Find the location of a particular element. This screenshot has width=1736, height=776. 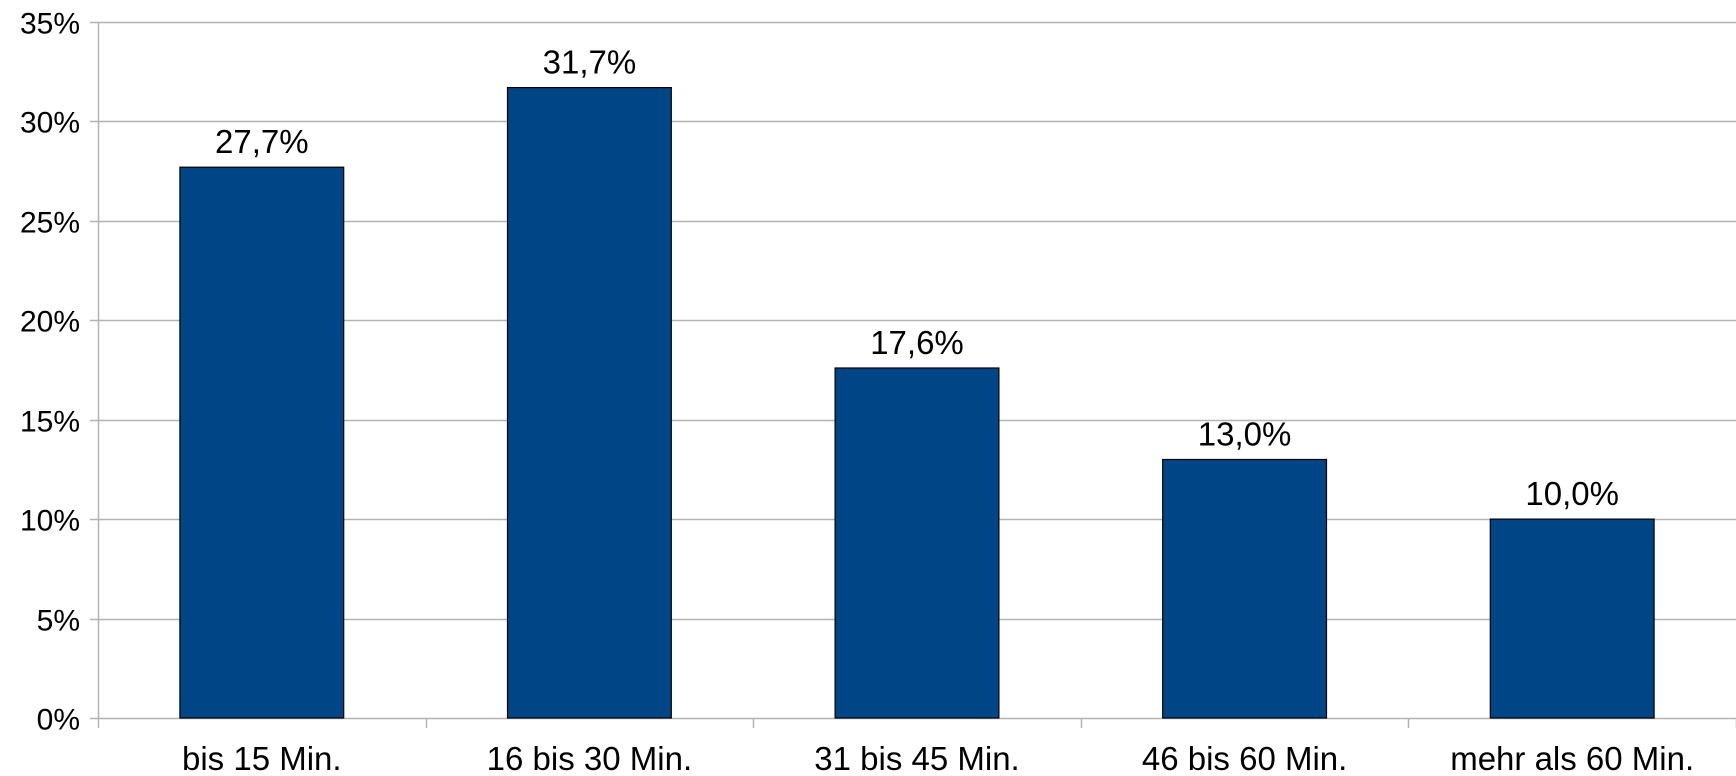

y-tick-label: 10% is located at coordinates (50, 521).